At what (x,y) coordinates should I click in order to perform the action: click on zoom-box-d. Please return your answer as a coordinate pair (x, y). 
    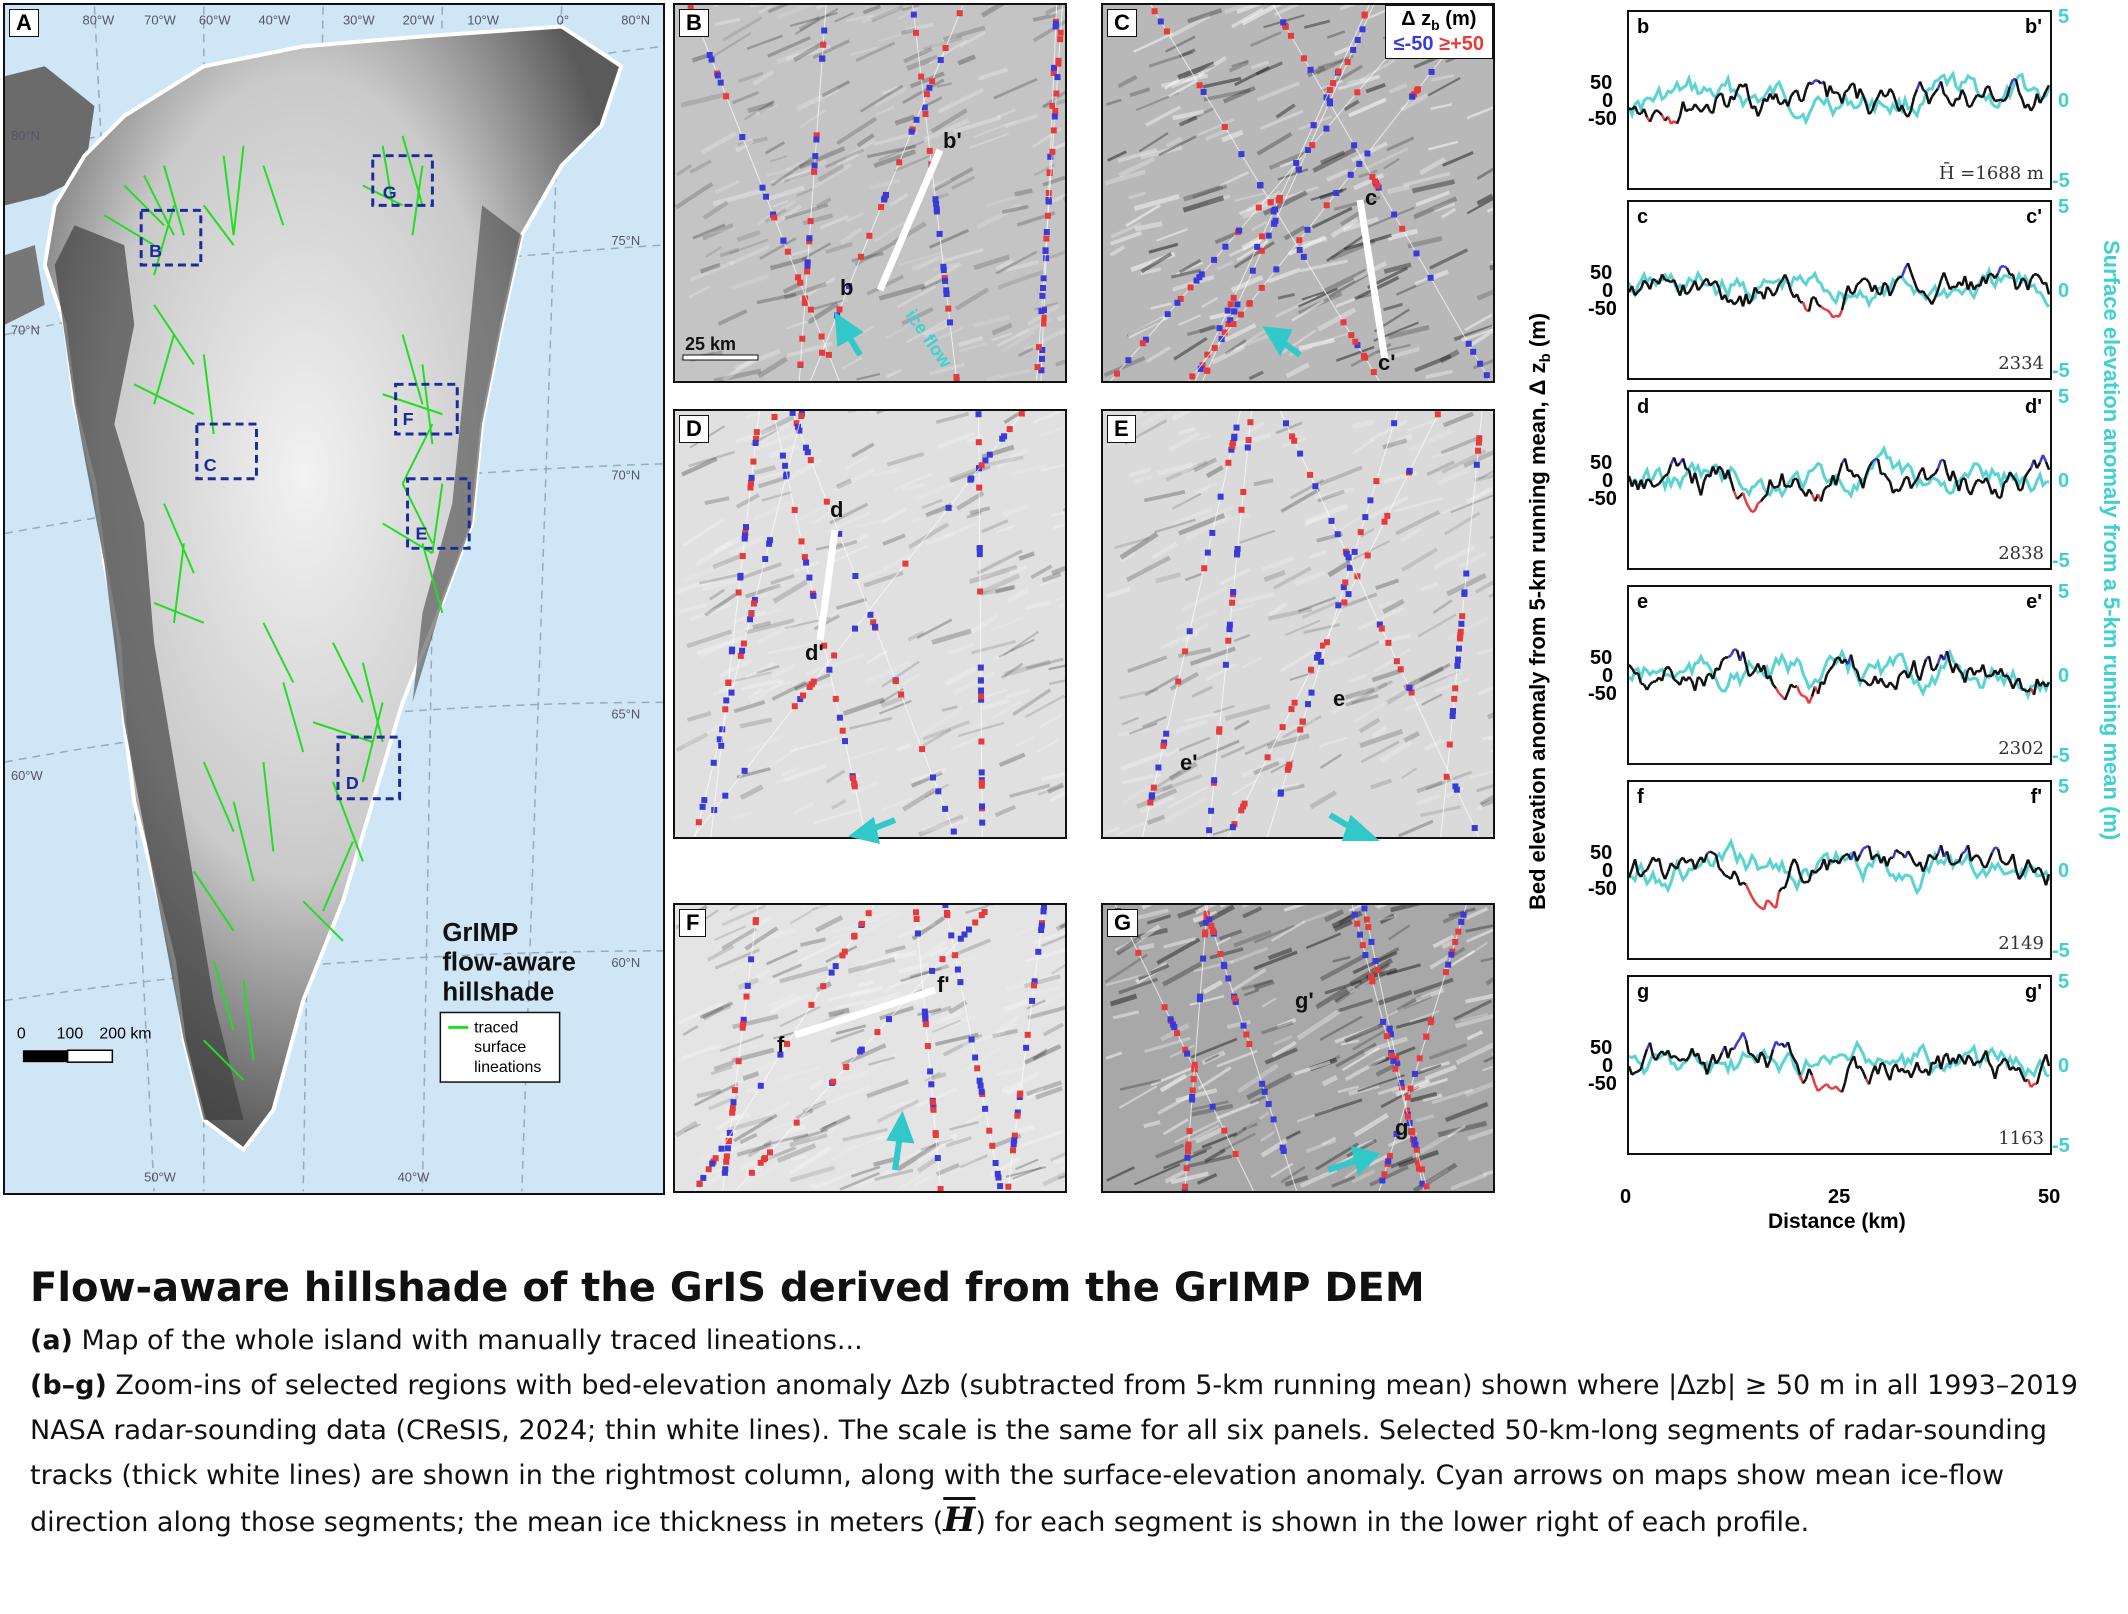
    Looking at the image, I should click on (369, 768).